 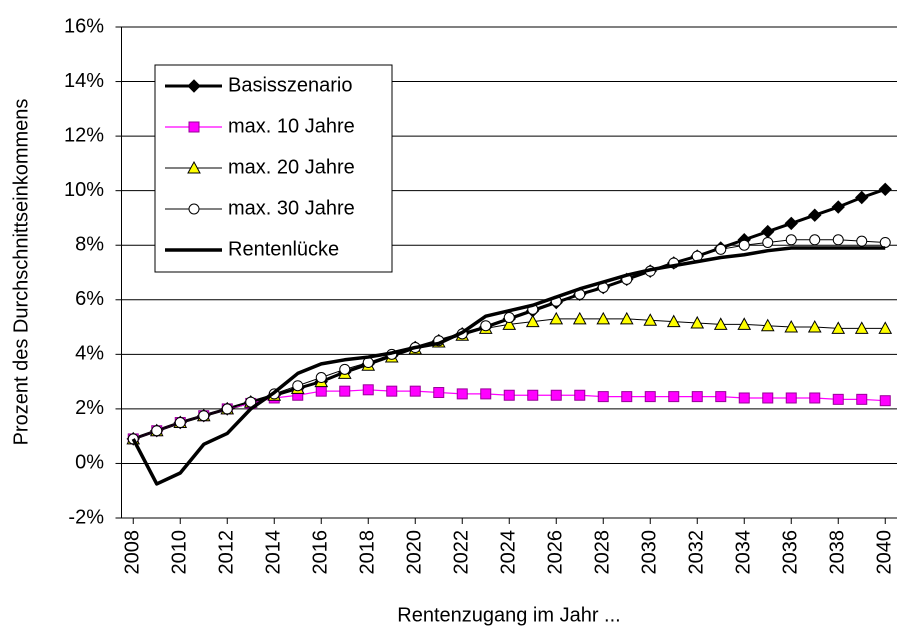 I want to click on y-tick-label: 12%, so click(x=84, y=135).